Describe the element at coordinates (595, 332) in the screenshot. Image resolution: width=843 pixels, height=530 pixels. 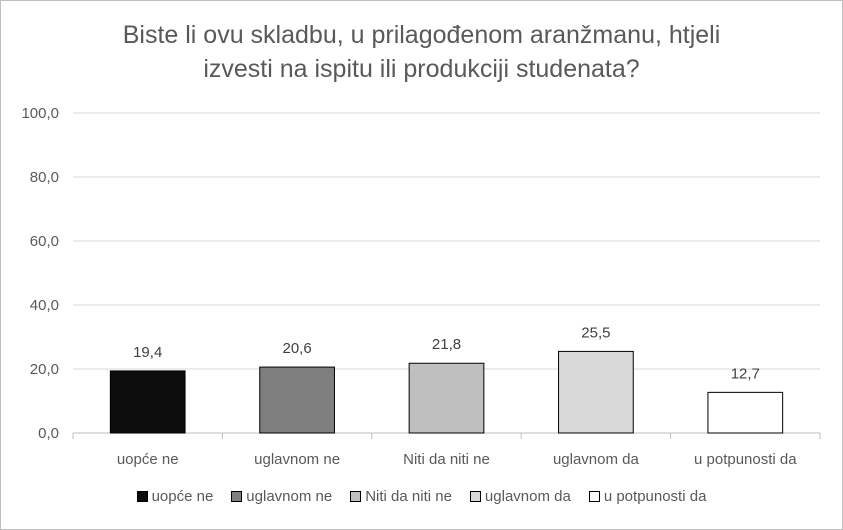
I see `data-label: 25,5` at that location.